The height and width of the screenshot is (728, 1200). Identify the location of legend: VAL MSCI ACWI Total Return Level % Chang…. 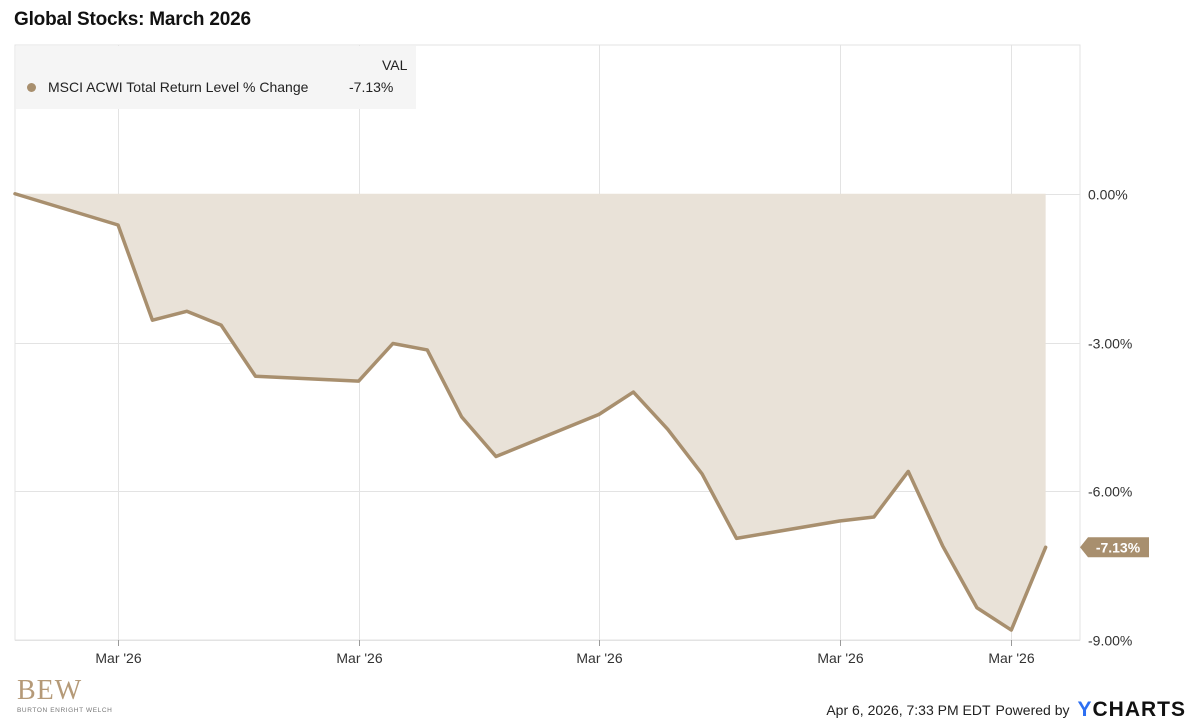
(216, 77).